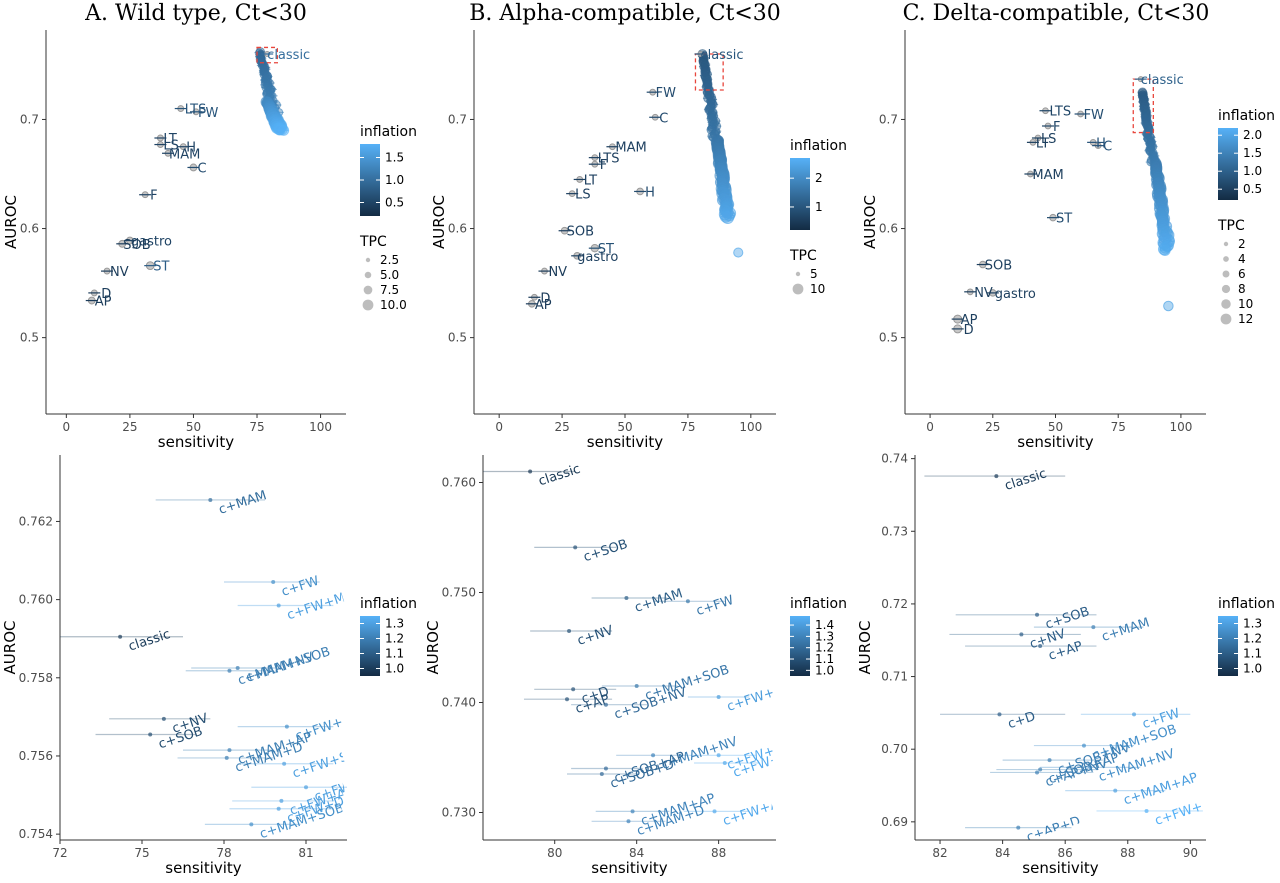  What do you see at coordinates (161, 267) in the screenshot?
I see `point-label: ST` at bounding box center [161, 267].